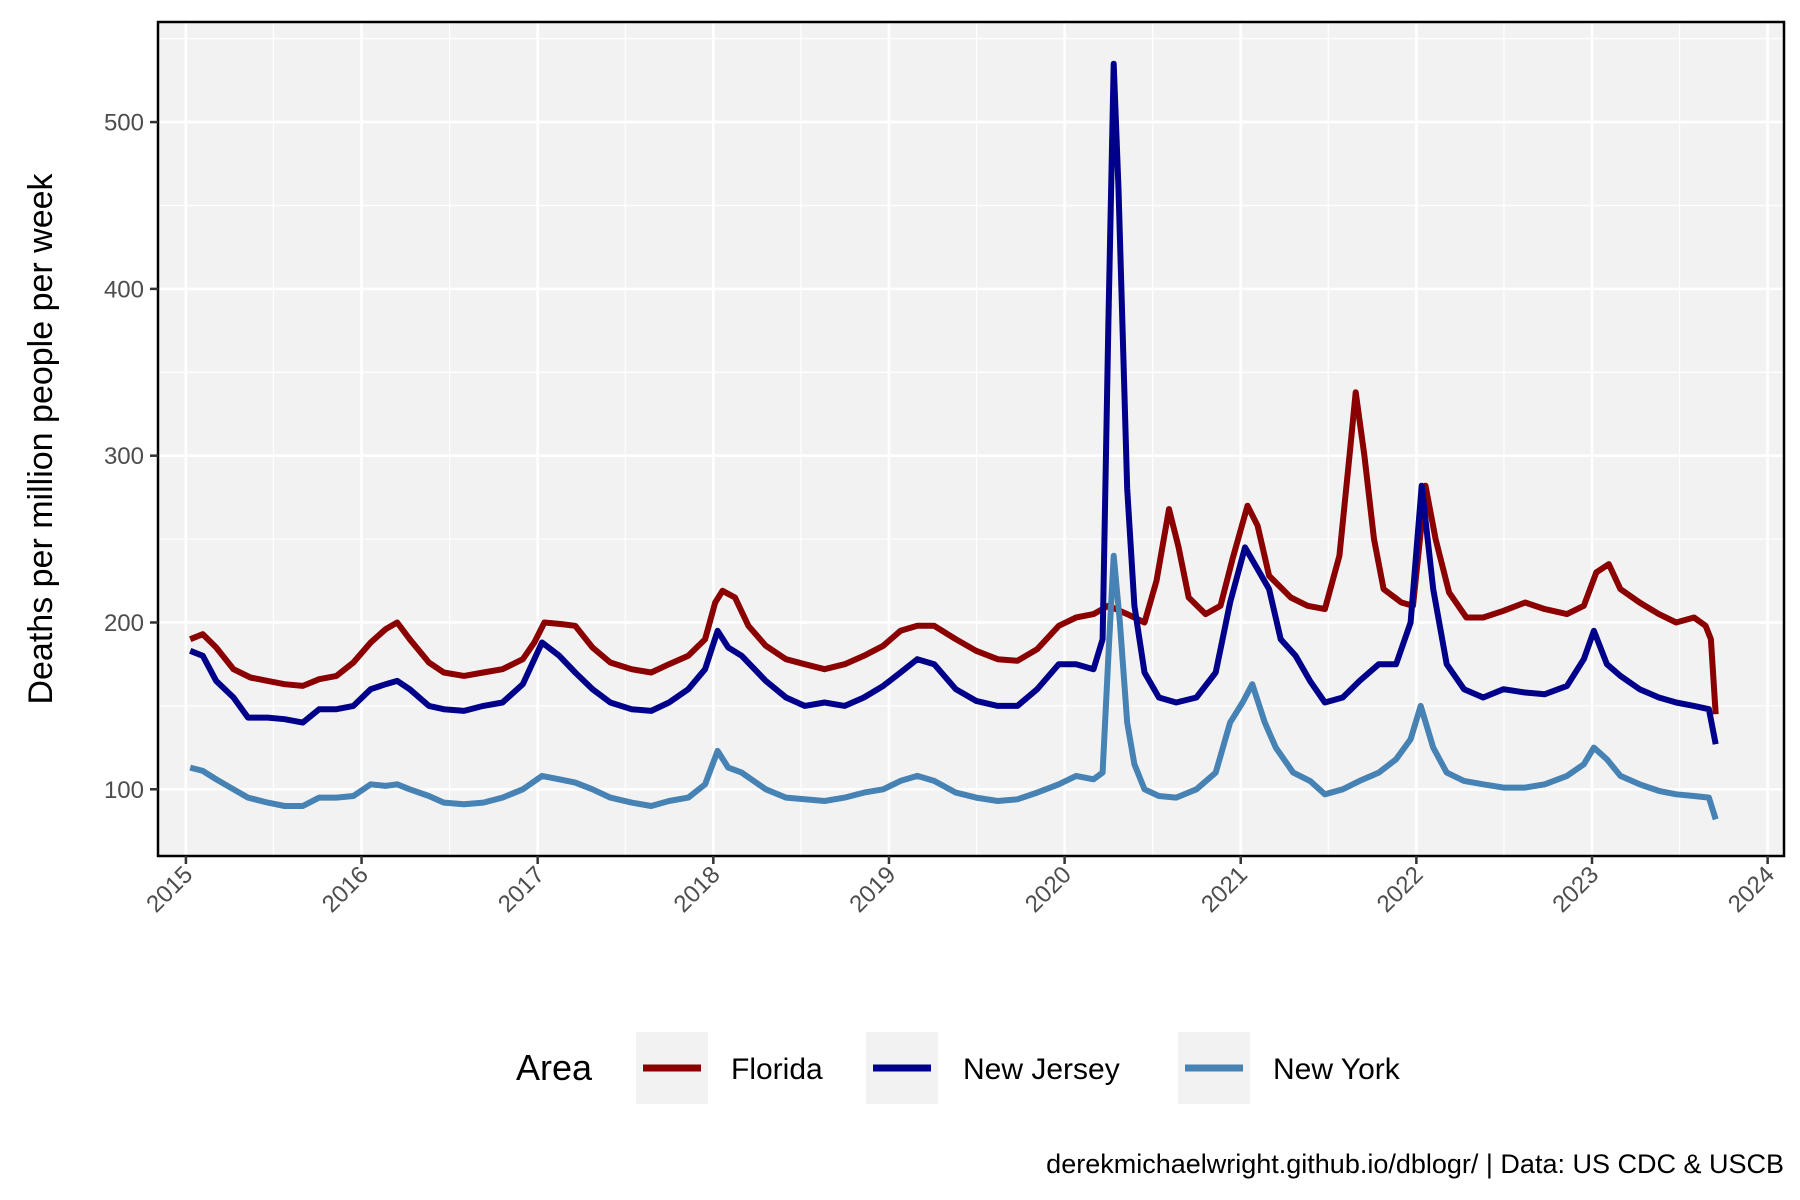  I want to click on y-tick-label: 500, so click(124, 123).